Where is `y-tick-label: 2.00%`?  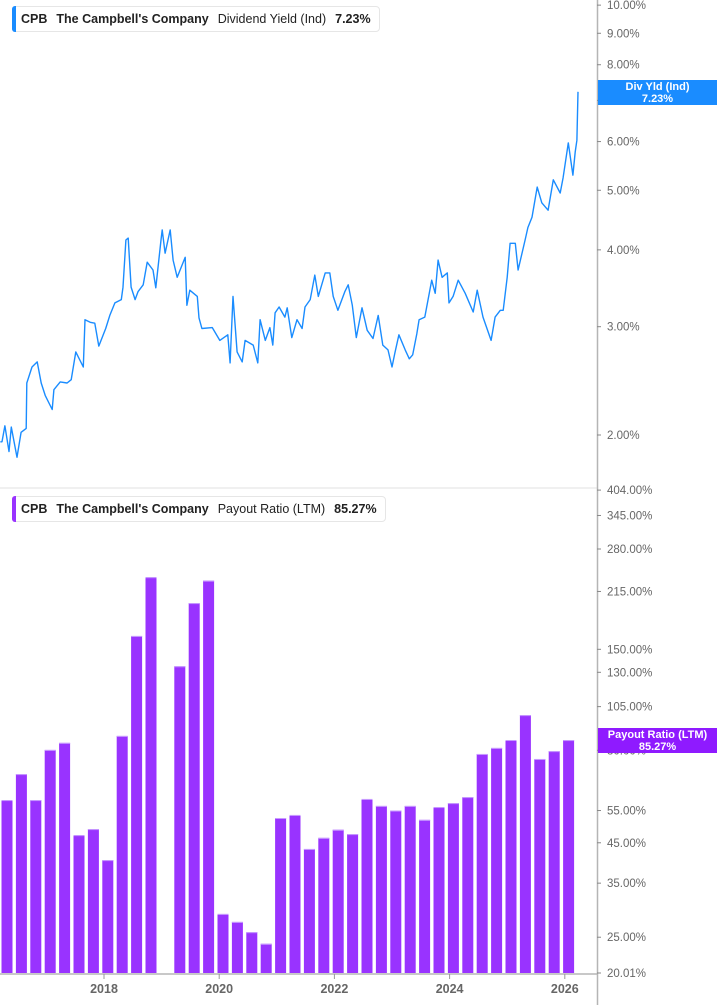 y-tick-label: 2.00% is located at coordinates (623, 436).